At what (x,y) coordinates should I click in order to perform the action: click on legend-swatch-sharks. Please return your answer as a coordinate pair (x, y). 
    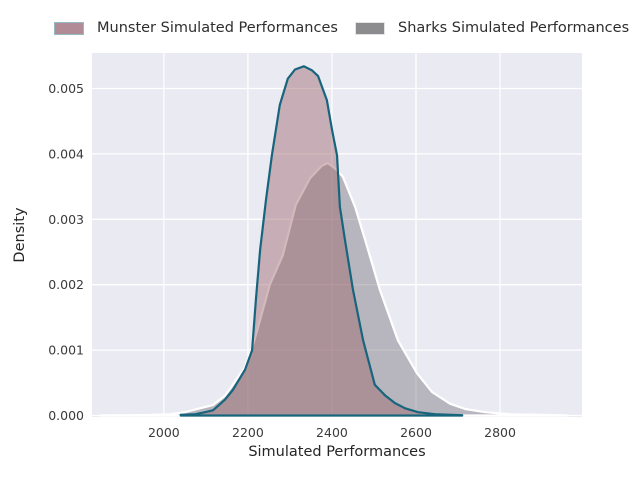
    Looking at the image, I should click on (370, 28).